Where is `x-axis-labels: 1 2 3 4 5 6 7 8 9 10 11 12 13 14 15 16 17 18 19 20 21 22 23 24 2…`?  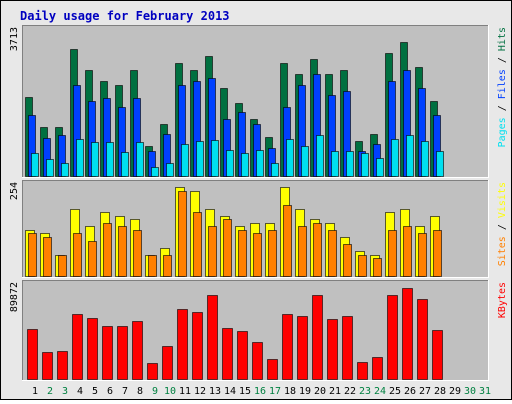 x-axis-labels: 1 2 3 4 5 6 7 8 9 10 11 12 13 14 15 16 17 18 19 20 21 22 23 24 2… is located at coordinates (261, 391).